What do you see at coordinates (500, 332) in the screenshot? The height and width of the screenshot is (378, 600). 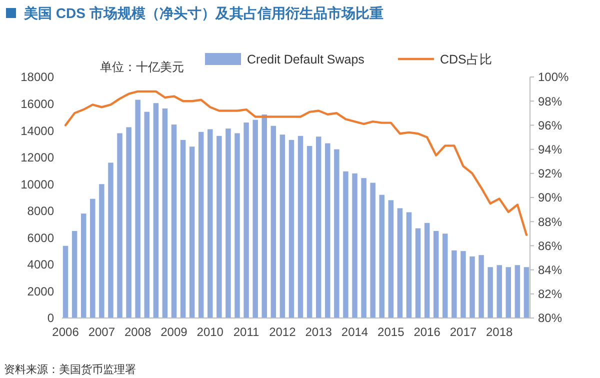 I see `x-tick-label: 2018` at bounding box center [500, 332].